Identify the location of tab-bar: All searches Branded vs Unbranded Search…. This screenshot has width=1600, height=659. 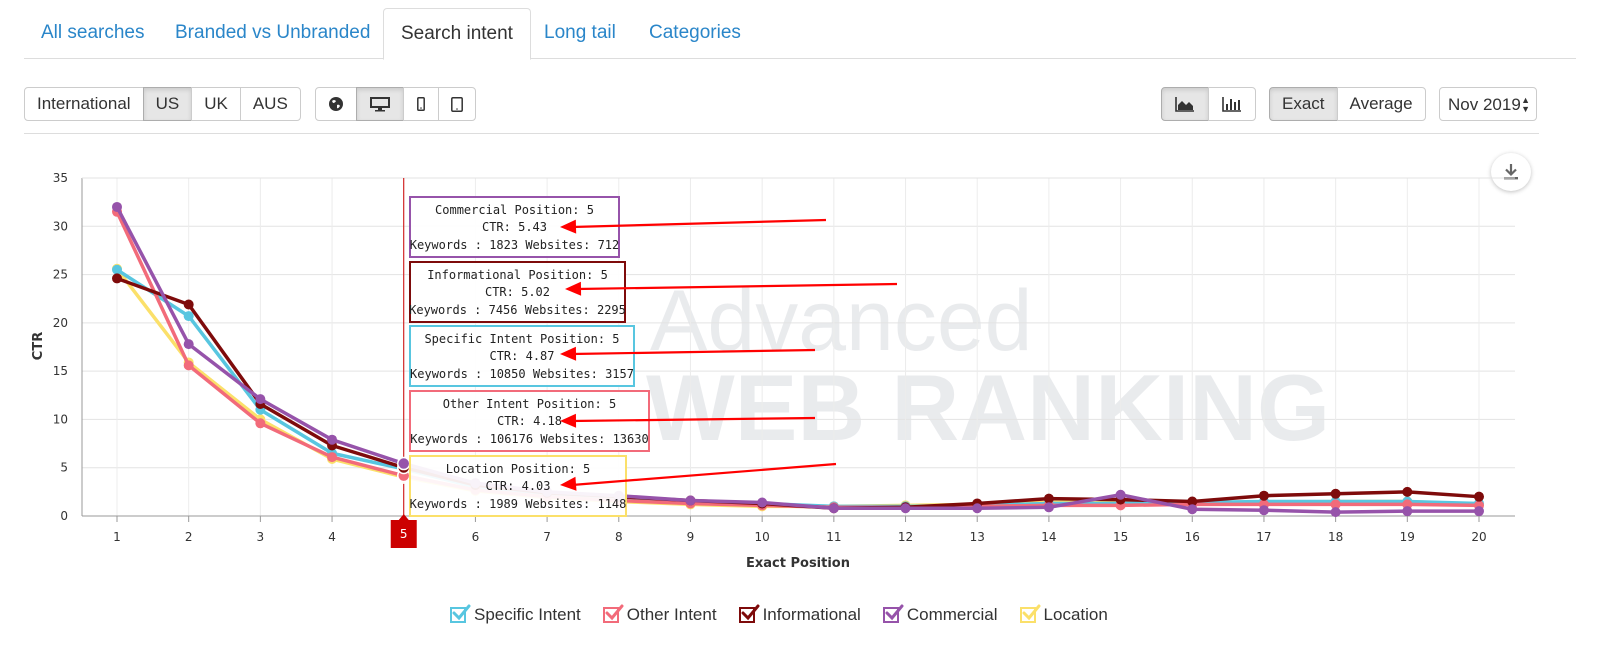
(800, 34).